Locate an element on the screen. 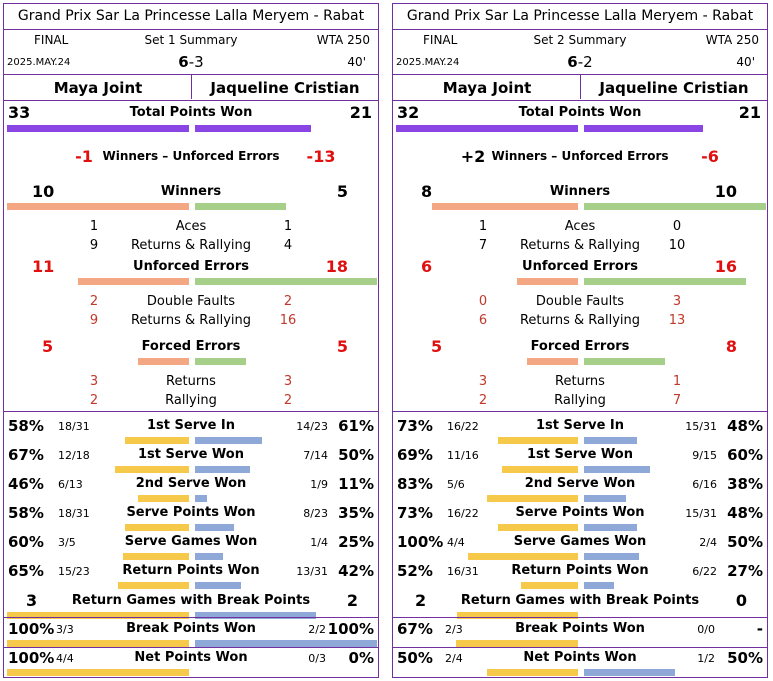  score-p1: 6 is located at coordinates (183, 62).